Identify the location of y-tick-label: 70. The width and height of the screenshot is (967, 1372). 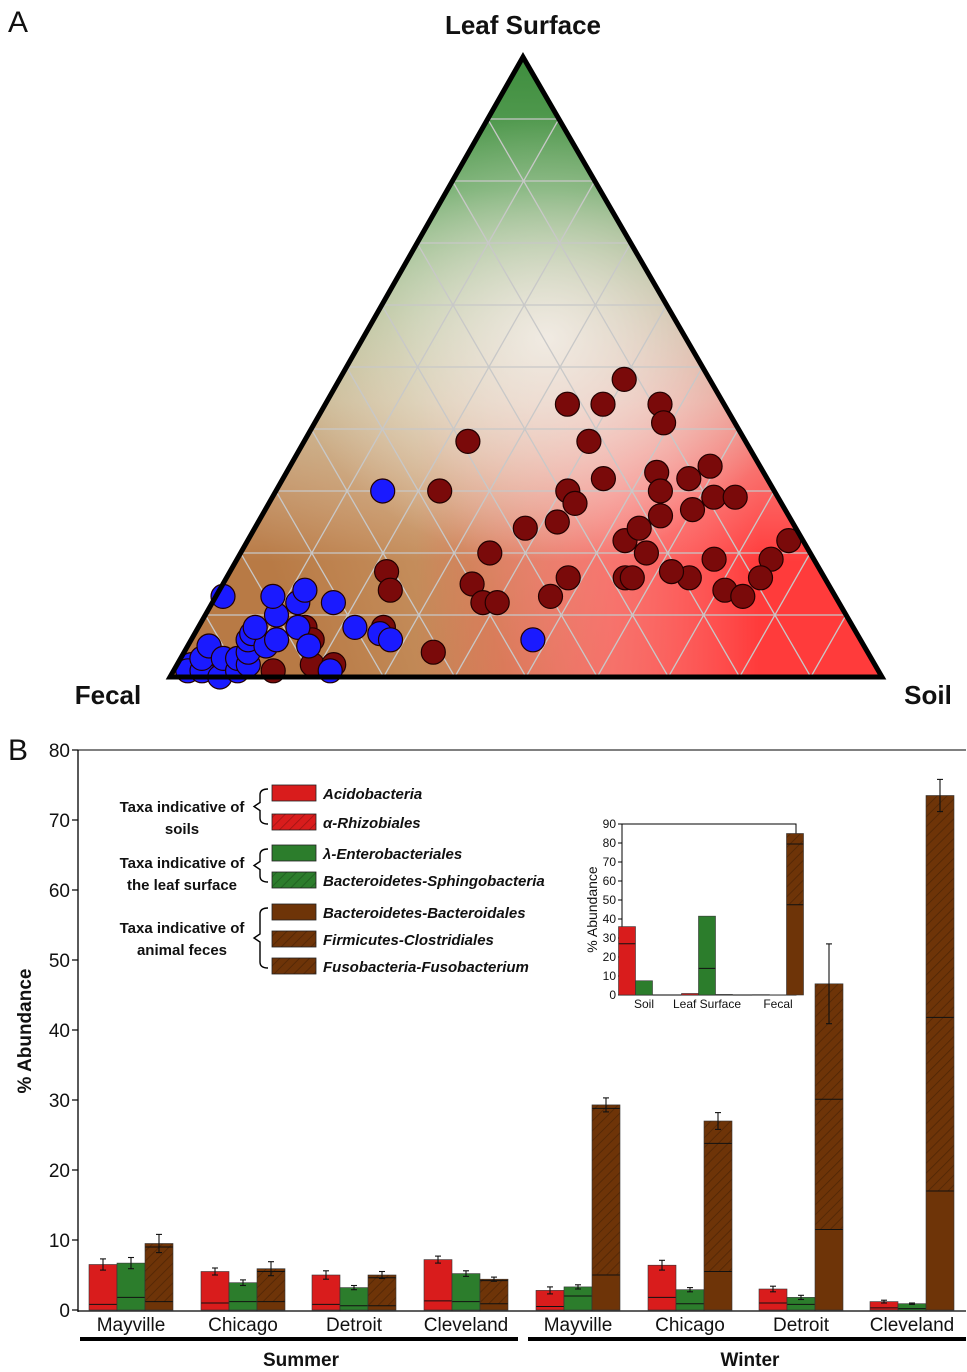
(59, 821).